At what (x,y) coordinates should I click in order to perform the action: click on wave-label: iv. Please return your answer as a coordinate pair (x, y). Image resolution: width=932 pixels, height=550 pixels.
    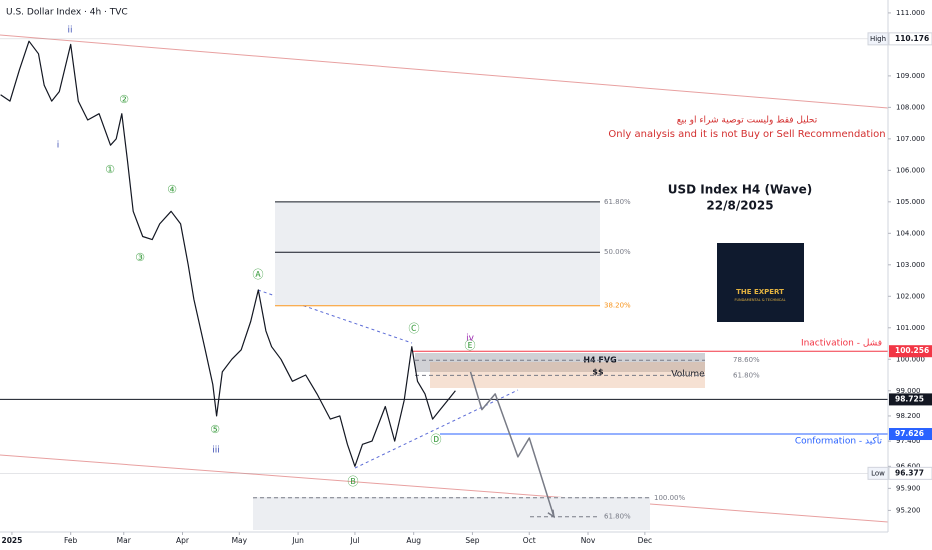
    Looking at the image, I should click on (470, 339).